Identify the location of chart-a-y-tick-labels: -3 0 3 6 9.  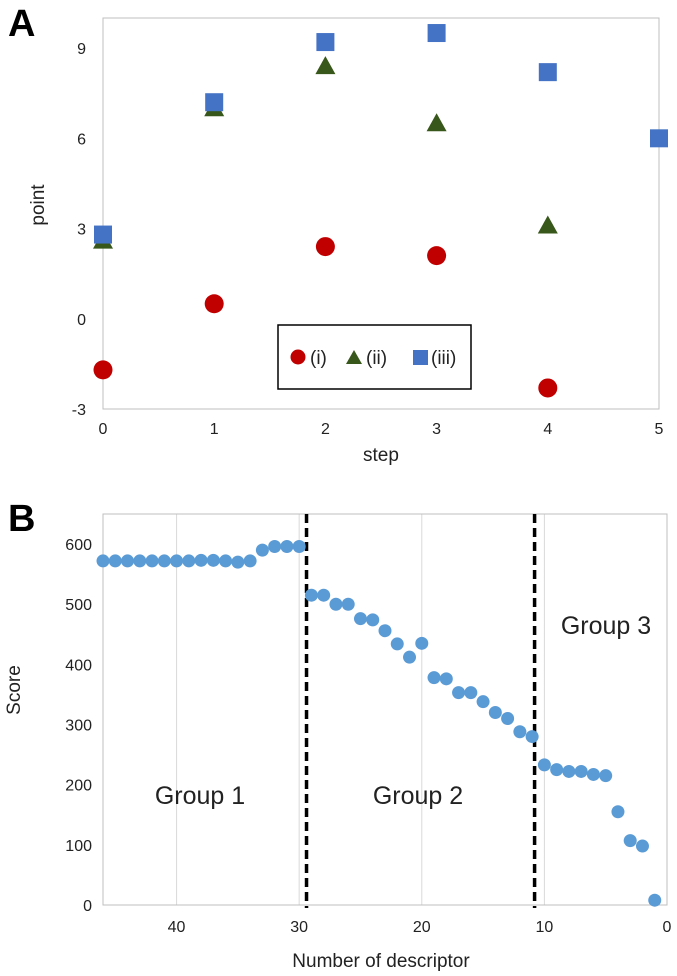
(79, 230).